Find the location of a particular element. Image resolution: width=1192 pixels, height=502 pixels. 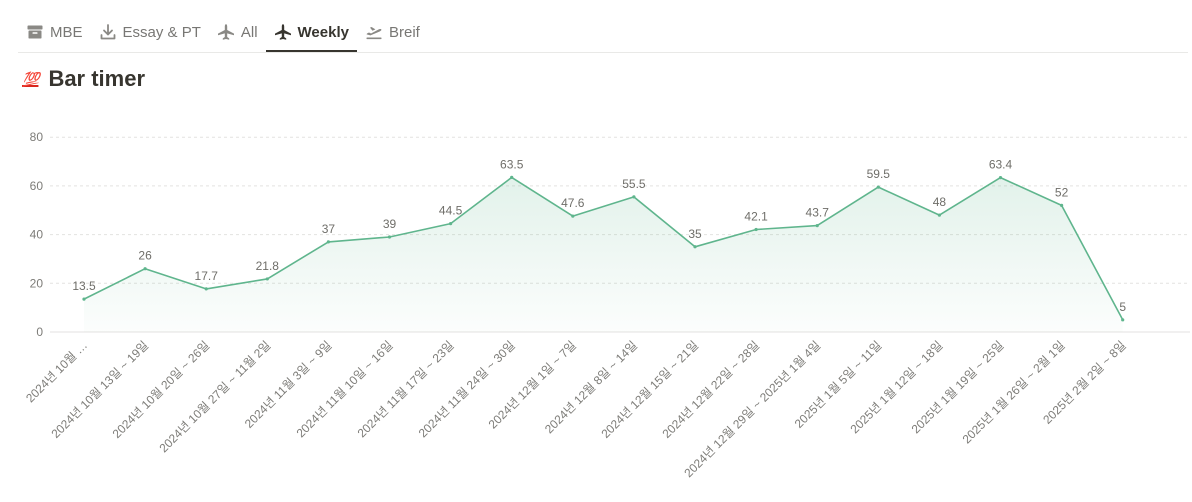

hundred-points-icon: 💯 is located at coordinates (30, 78).